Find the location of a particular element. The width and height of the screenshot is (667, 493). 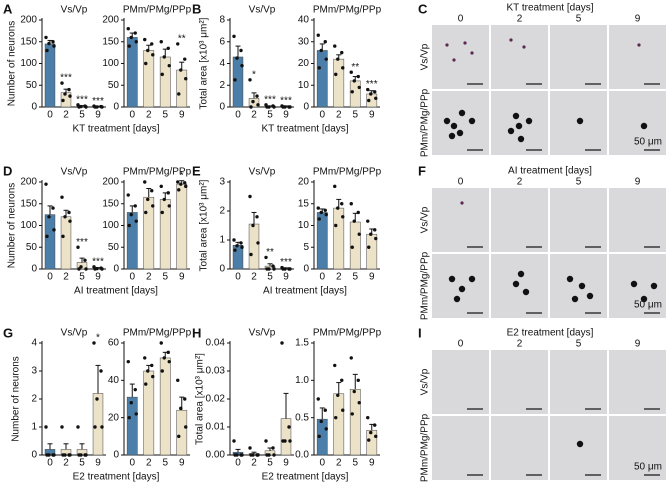

y-tick-label: 4 is located at coordinates (222, 63).